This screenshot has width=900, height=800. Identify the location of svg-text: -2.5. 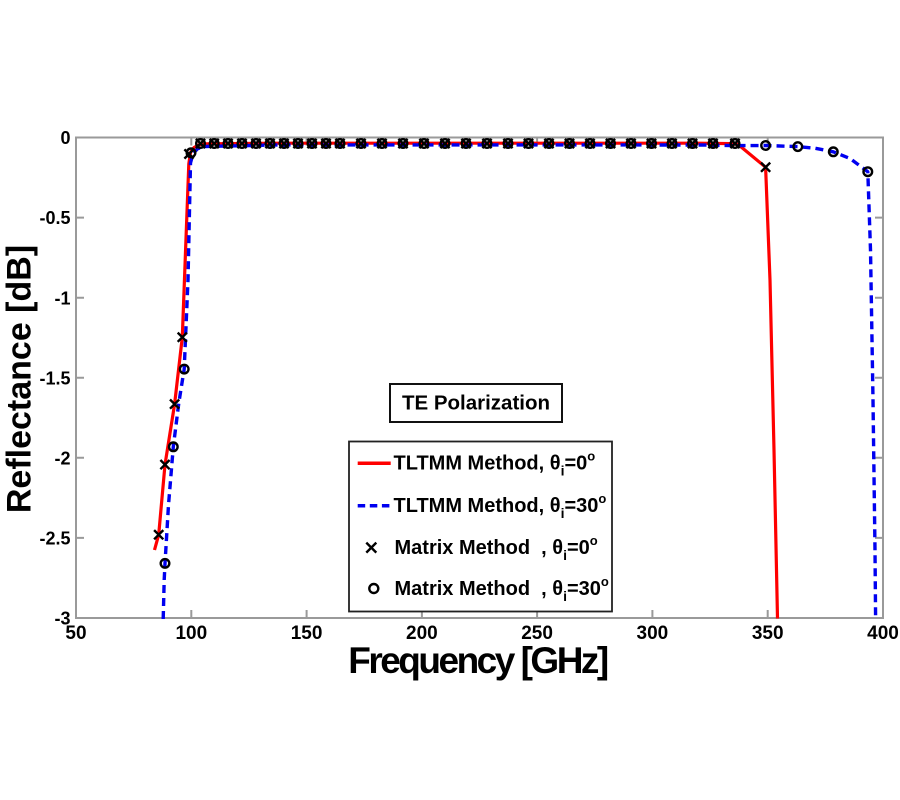
(54, 539).